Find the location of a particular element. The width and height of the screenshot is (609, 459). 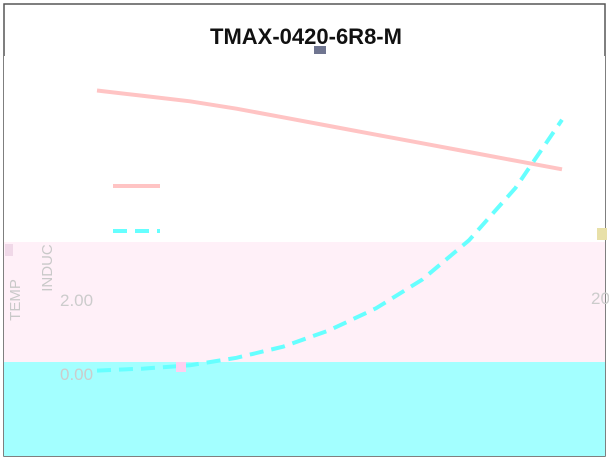

y-tick-right-20: 20 is located at coordinates (600, 298).